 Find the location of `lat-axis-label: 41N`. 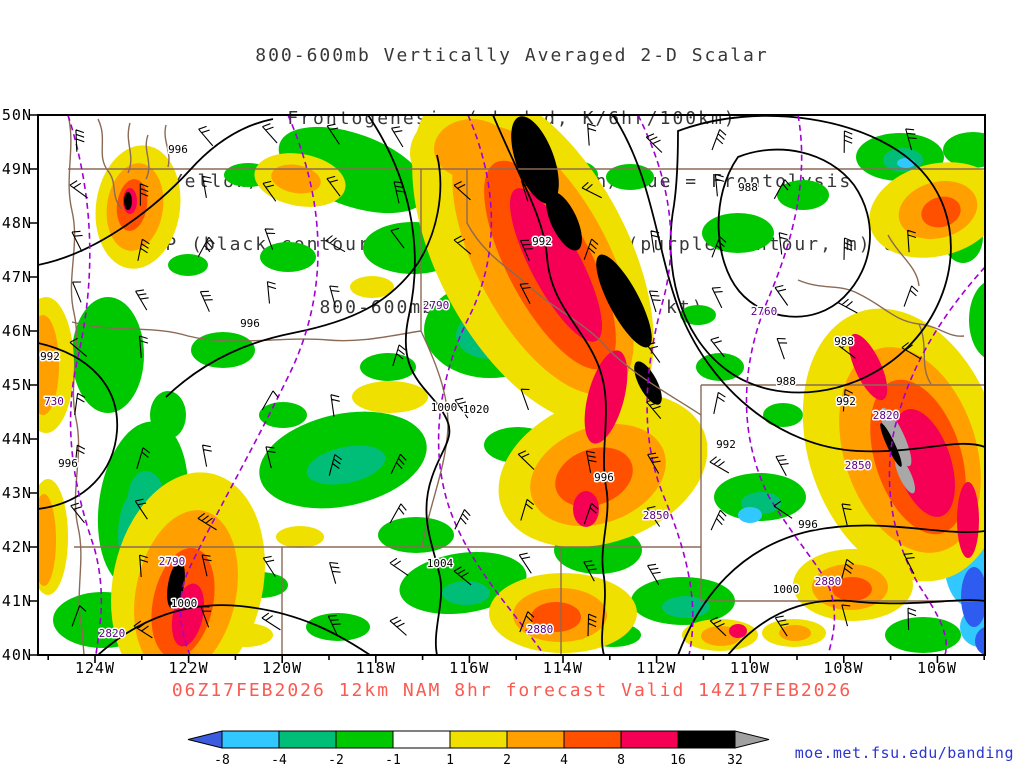

lat-axis-label: 41N is located at coordinates (16, 601).